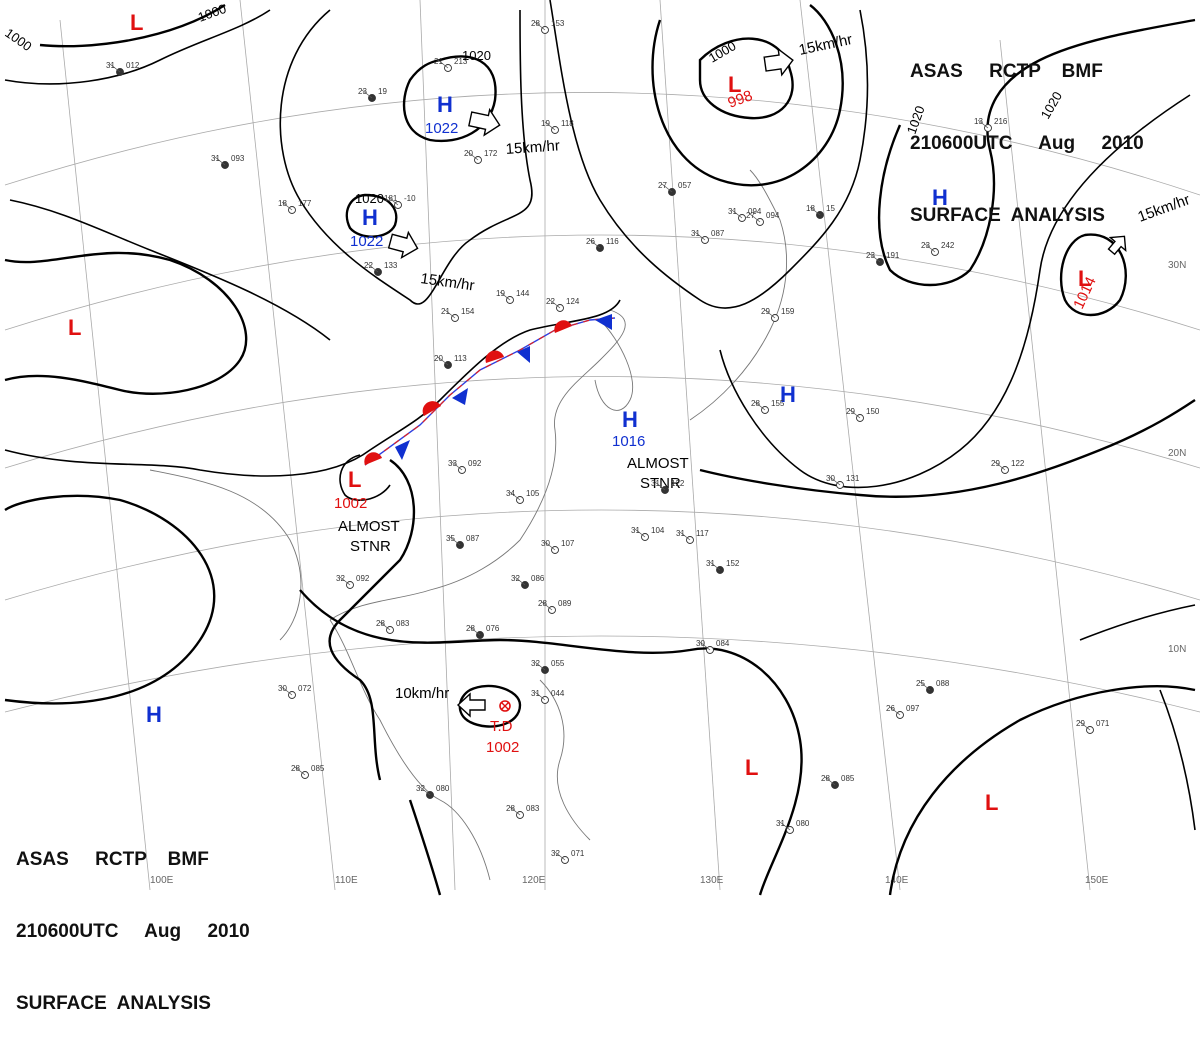  I want to click on tropical-depression-label: T.D, so click(501, 726).